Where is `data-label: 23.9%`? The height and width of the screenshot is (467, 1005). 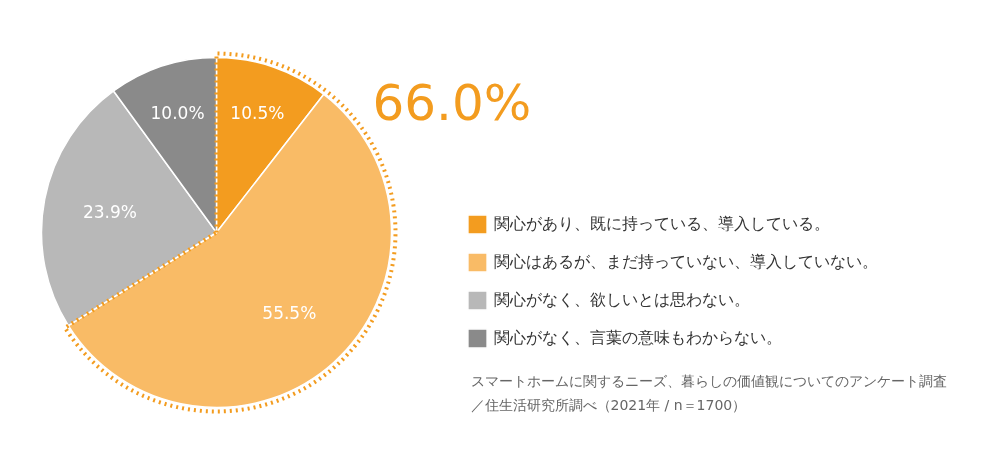 data-label: 23.9% is located at coordinates (109, 211).